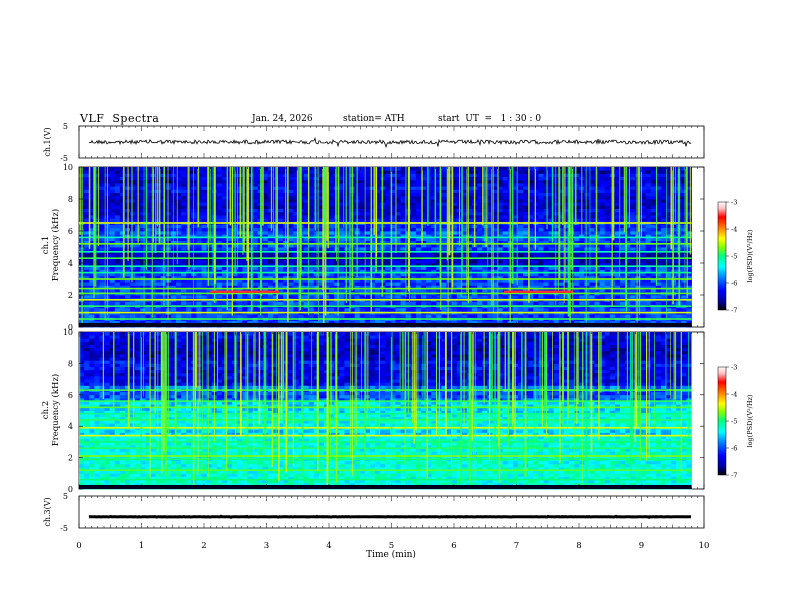 The width and height of the screenshot is (792, 612). Describe the element at coordinates (47, 141) in the screenshot. I see `ch1-ylabel: ch.1(V)` at that location.